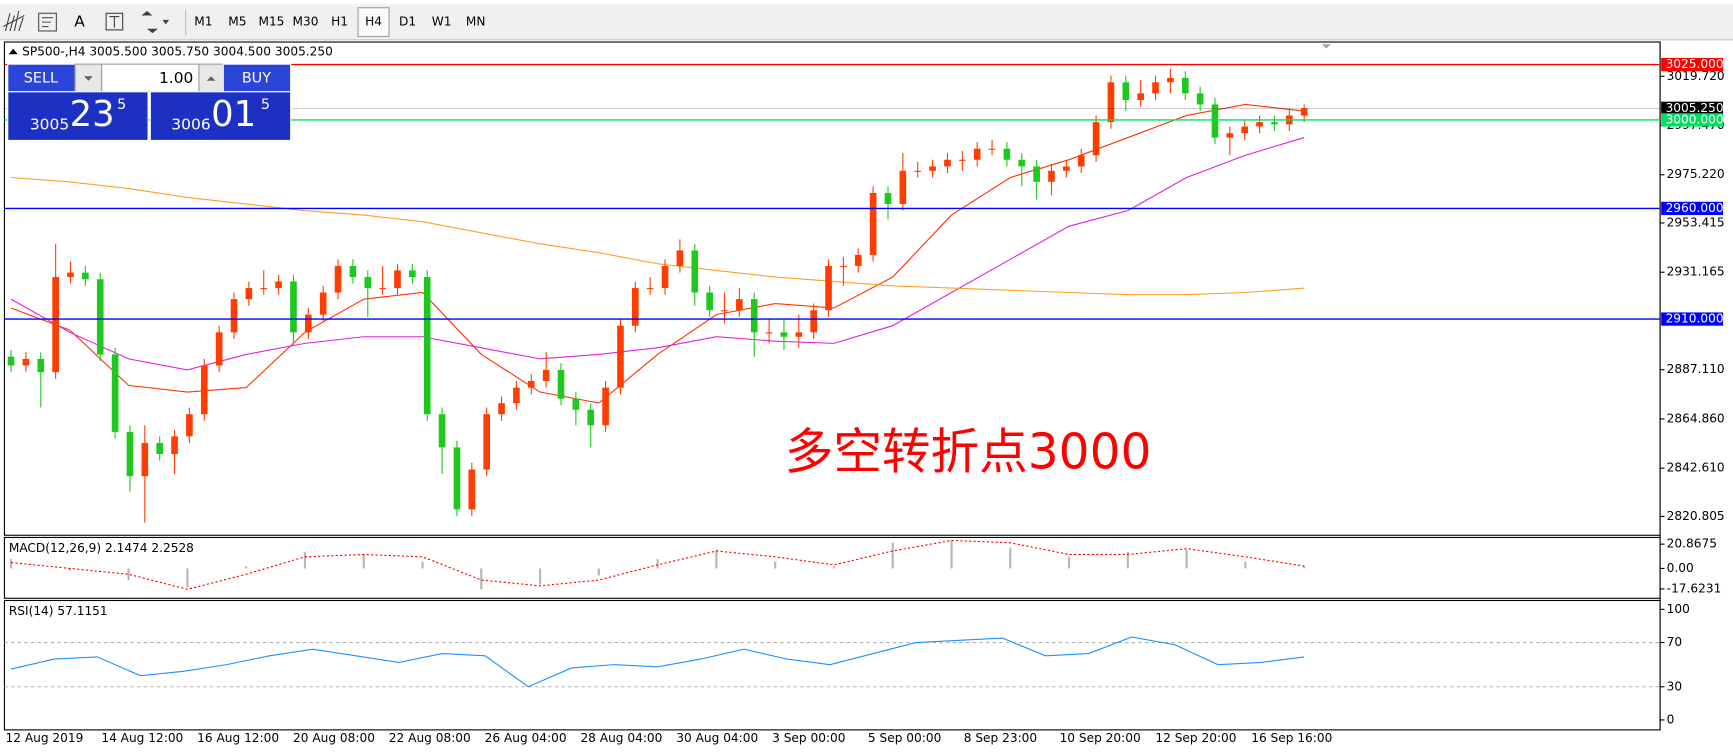  What do you see at coordinates (211, 78) in the screenshot?
I see `up-arrow` at bounding box center [211, 78].